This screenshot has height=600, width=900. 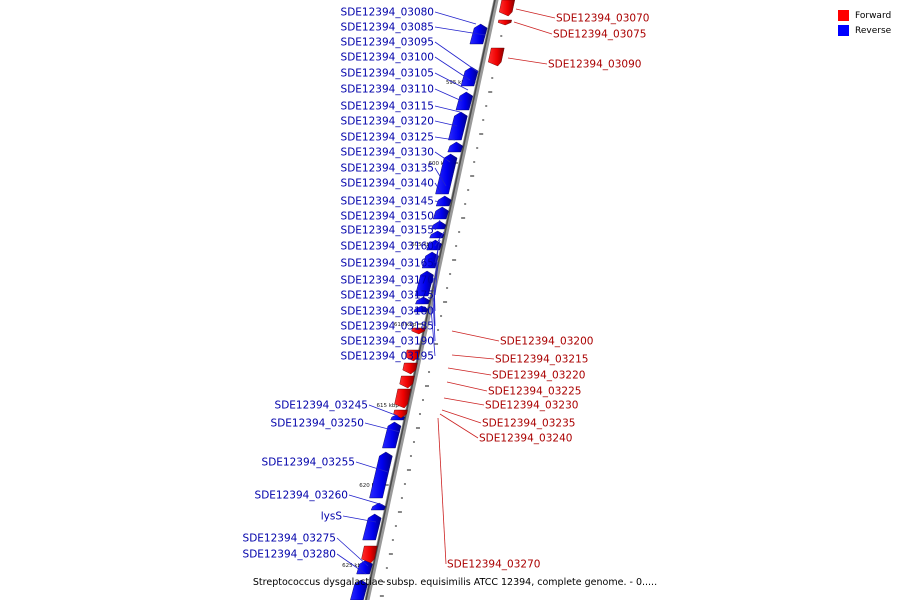 I want to click on reverse-gene-label: SDE12394_03140, so click(x=387, y=184).